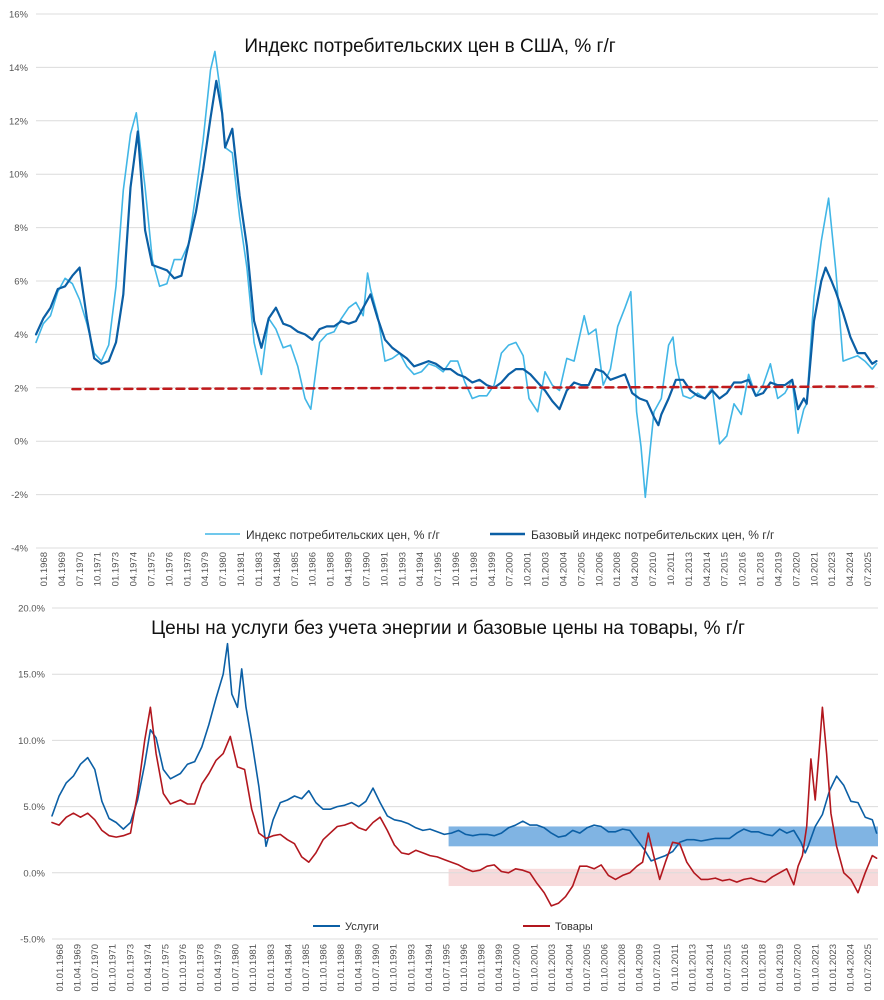 The image size is (884, 1000). What do you see at coordinates (453, 927) in the screenshot?
I see `services-goods-legend: Услуги Товары` at bounding box center [453, 927].